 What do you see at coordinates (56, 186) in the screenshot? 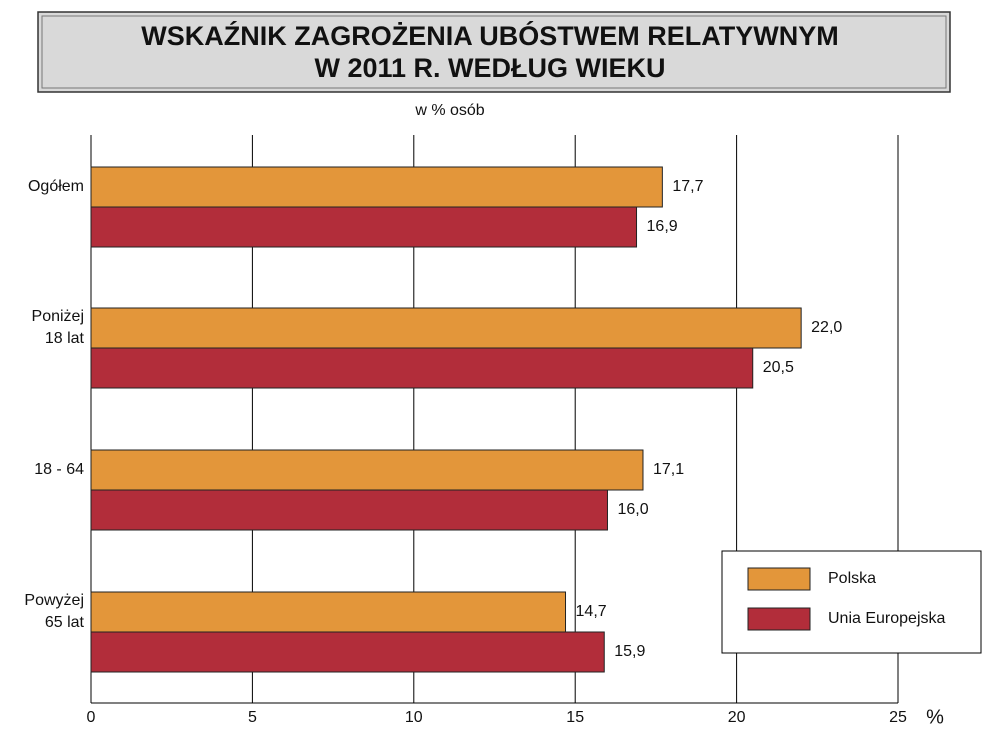
I see `y-tick-label: Ogółem` at bounding box center [56, 186].